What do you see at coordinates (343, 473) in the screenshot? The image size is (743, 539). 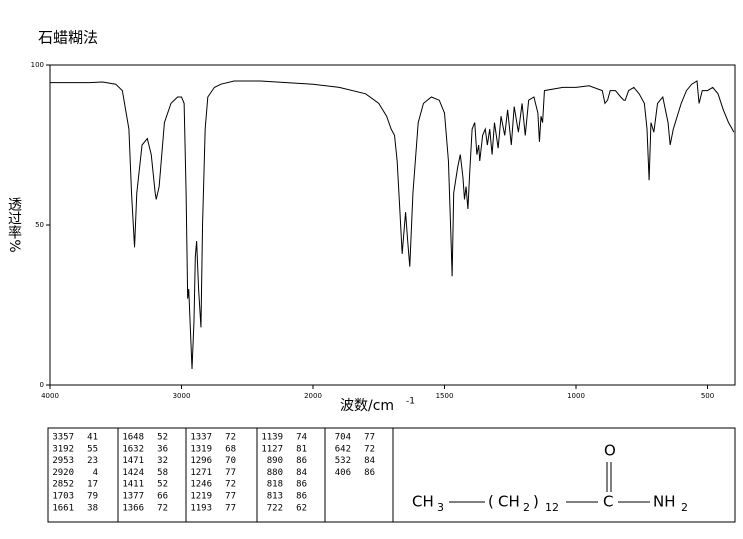 I see `peak-wavenumber: 406` at bounding box center [343, 473].